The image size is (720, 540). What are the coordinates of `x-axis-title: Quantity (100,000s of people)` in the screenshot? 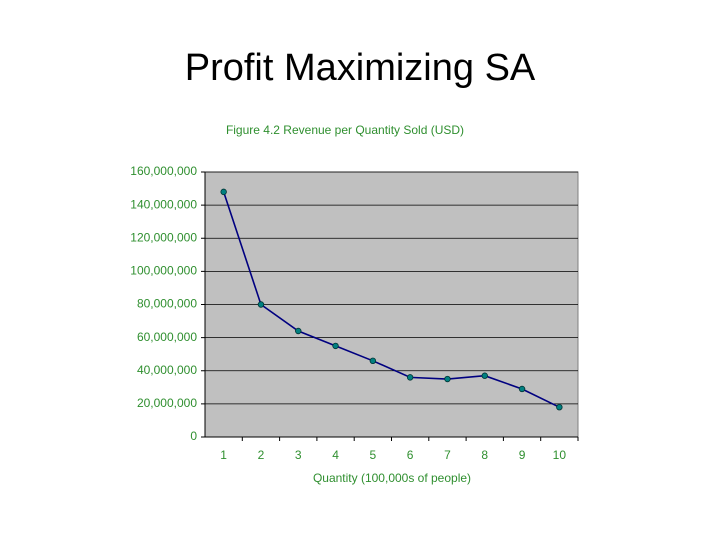 It's located at (392, 478).